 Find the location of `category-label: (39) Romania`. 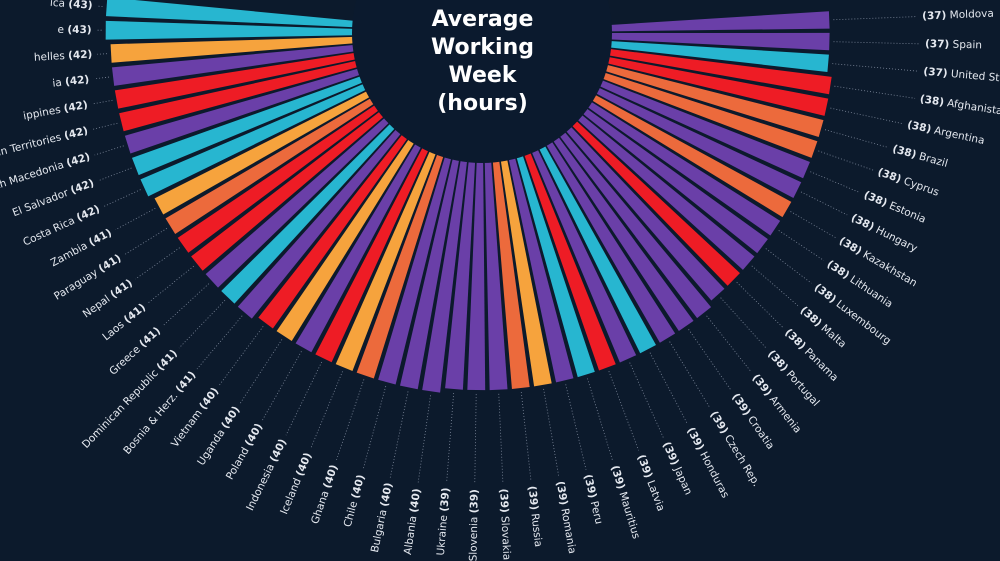

category-label: (39) Romania is located at coordinates (566, 517).